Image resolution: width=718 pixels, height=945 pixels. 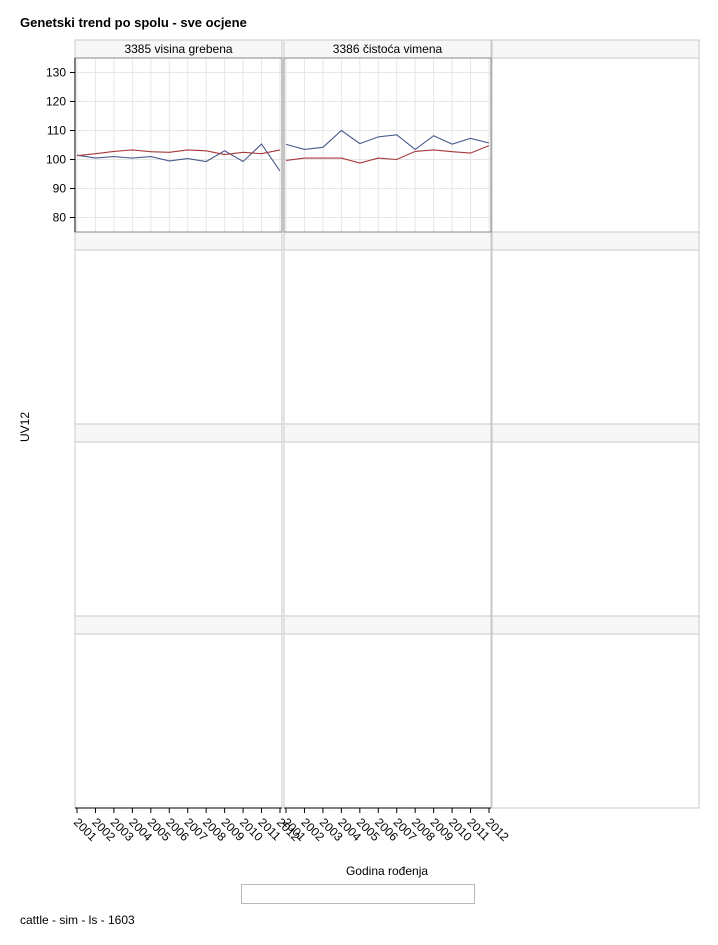 I want to click on y-tick-label: 90, so click(x=60, y=189).